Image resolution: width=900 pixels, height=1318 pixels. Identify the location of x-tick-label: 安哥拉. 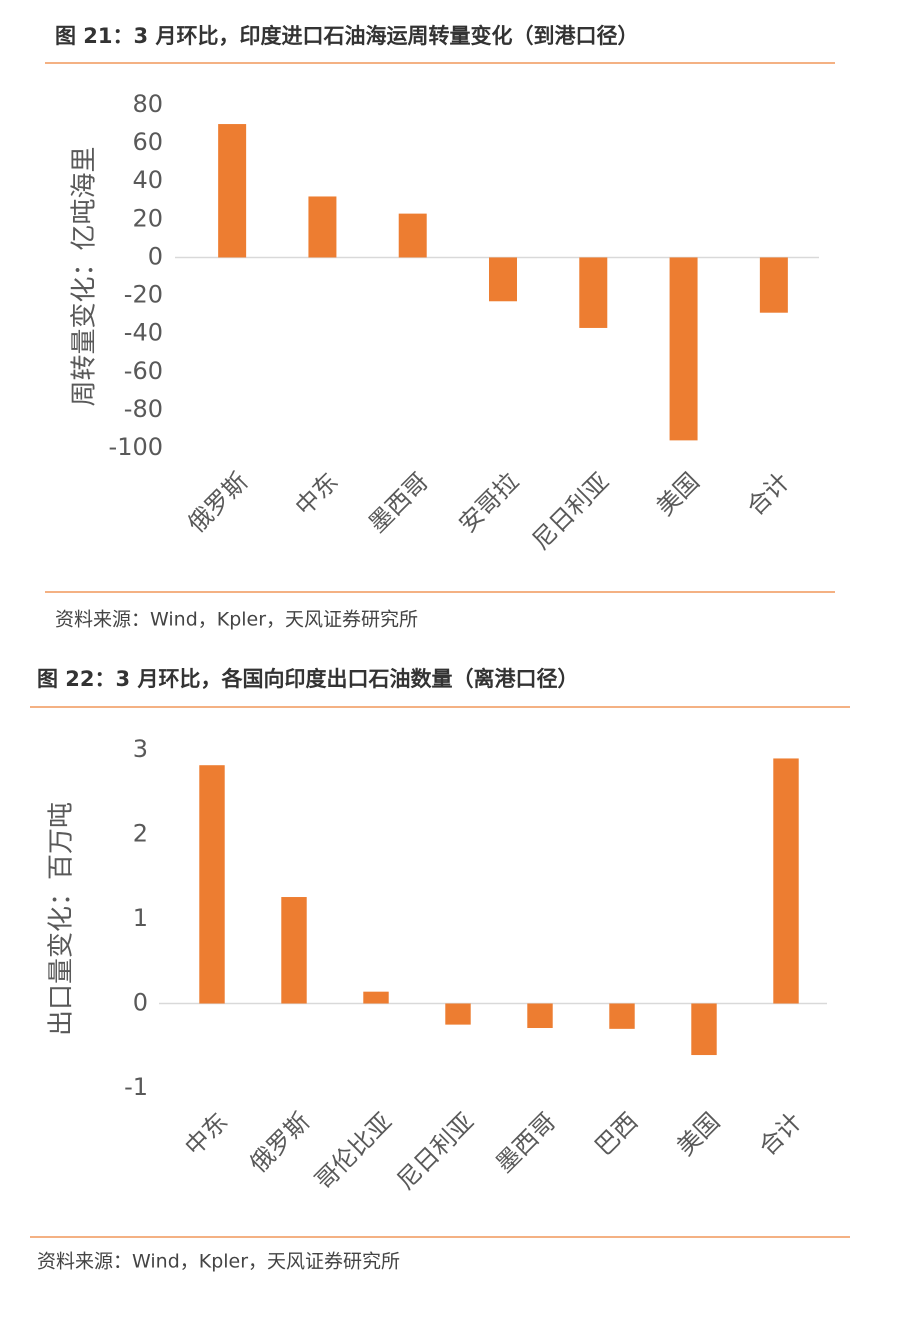
(488, 502).